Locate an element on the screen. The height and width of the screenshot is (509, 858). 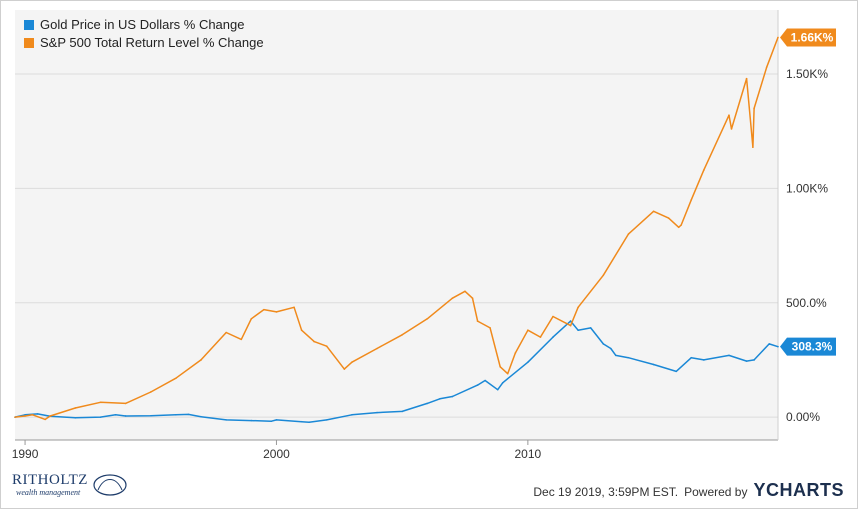
legend-item-gold: Gold Price in US Dollars % Change is located at coordinates (144, 25).